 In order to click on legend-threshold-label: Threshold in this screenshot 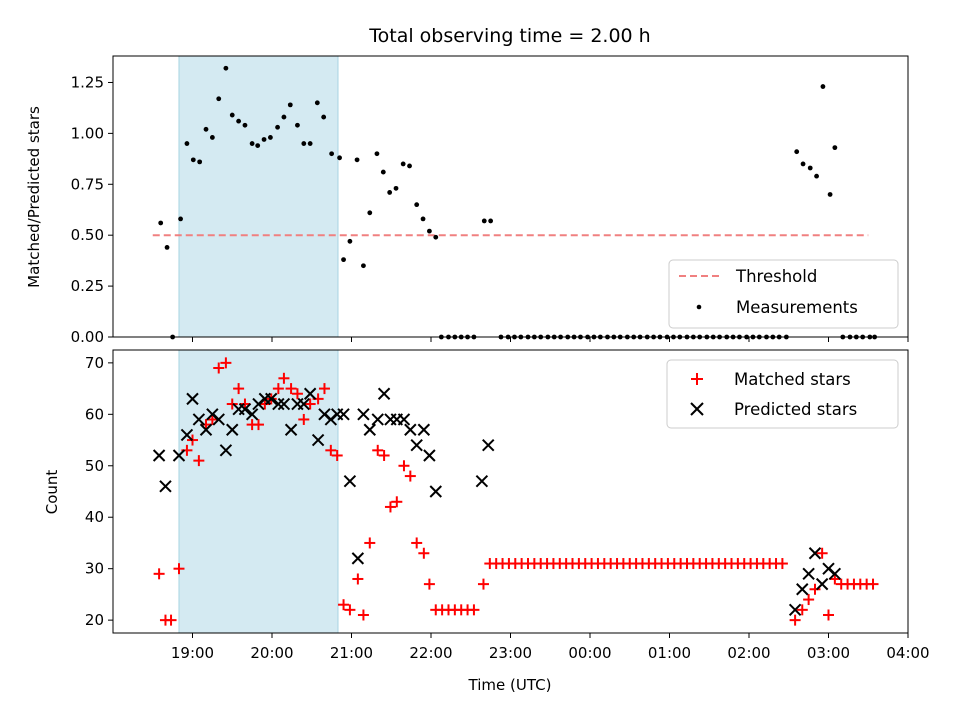, I will do `click(776, 276)`.